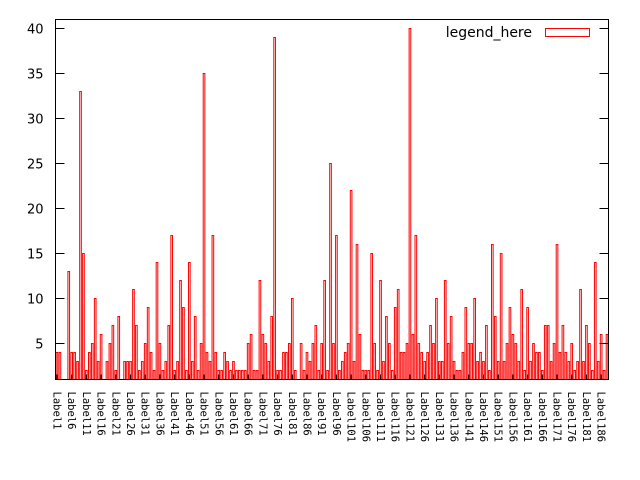  Describe the element at coordinates (204, 414) in the screenshot. I see `x-tick-label: Label51` at that location.